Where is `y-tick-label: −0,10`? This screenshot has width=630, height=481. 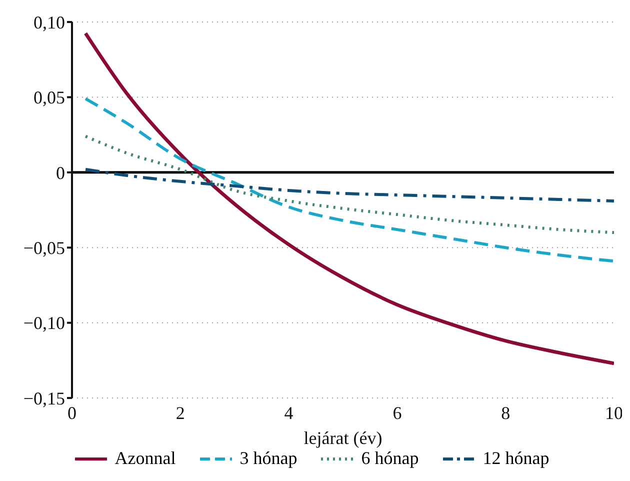 y-tick-label: −0,10 is located at coordinates (44, 323).